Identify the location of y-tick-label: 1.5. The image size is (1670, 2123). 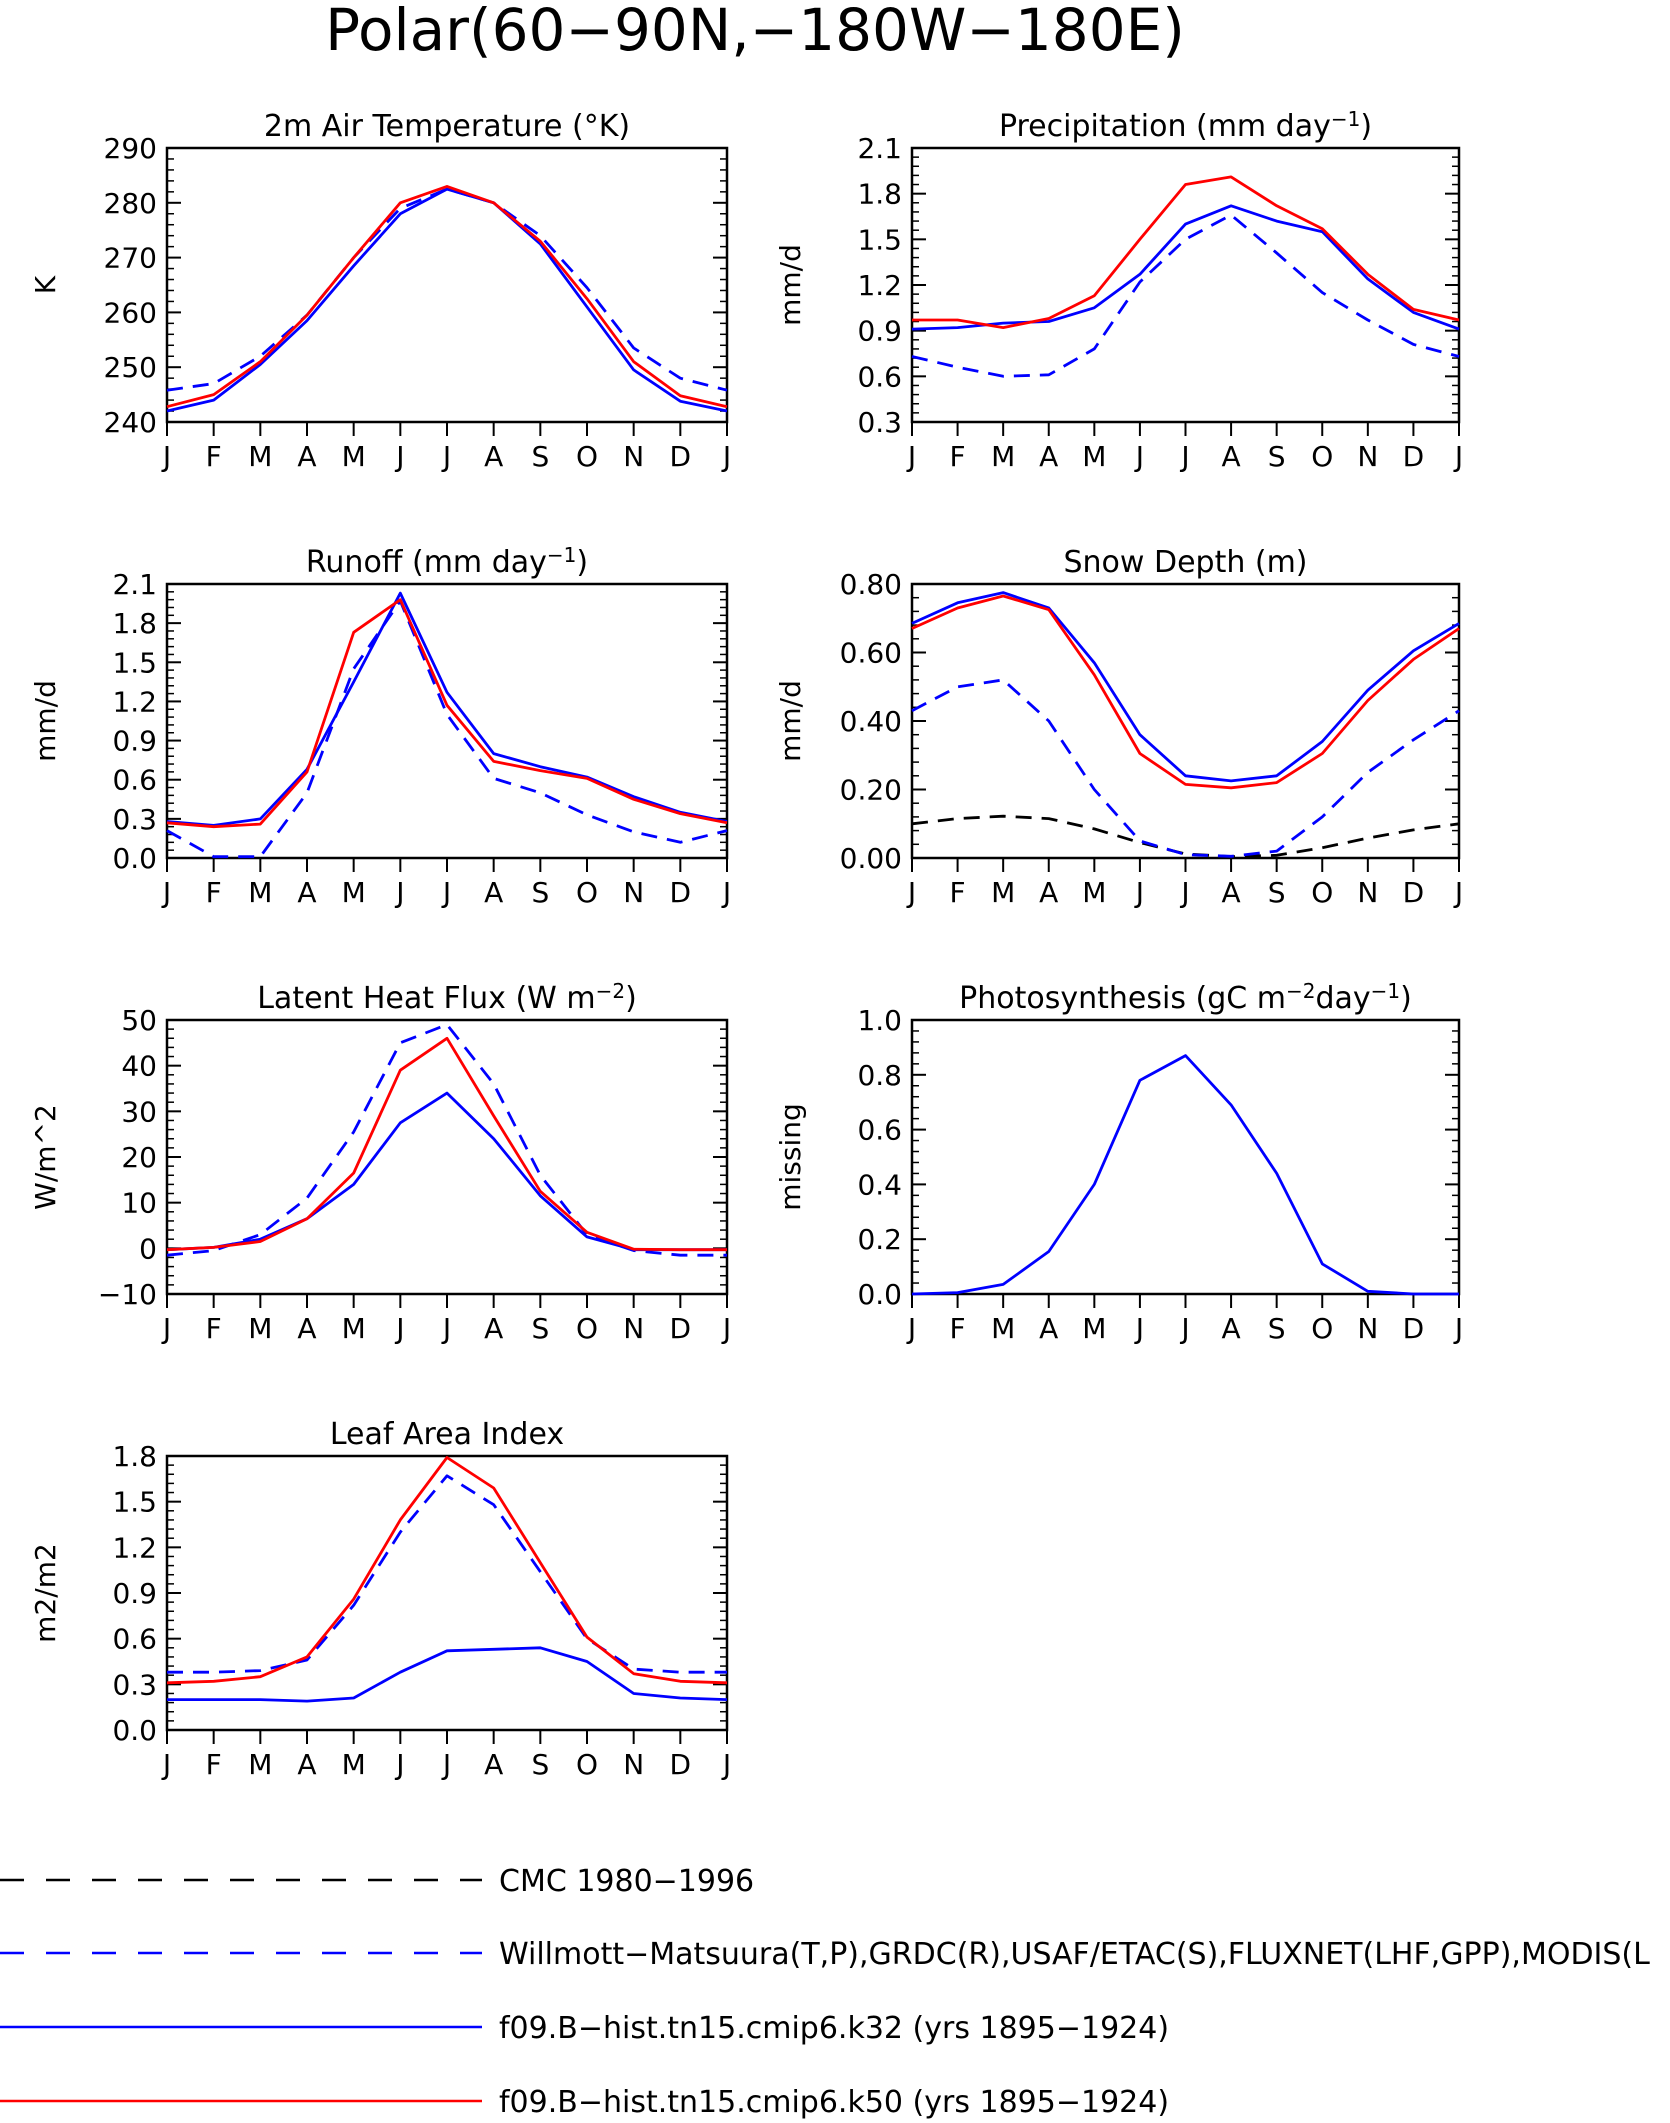
(134, 662).